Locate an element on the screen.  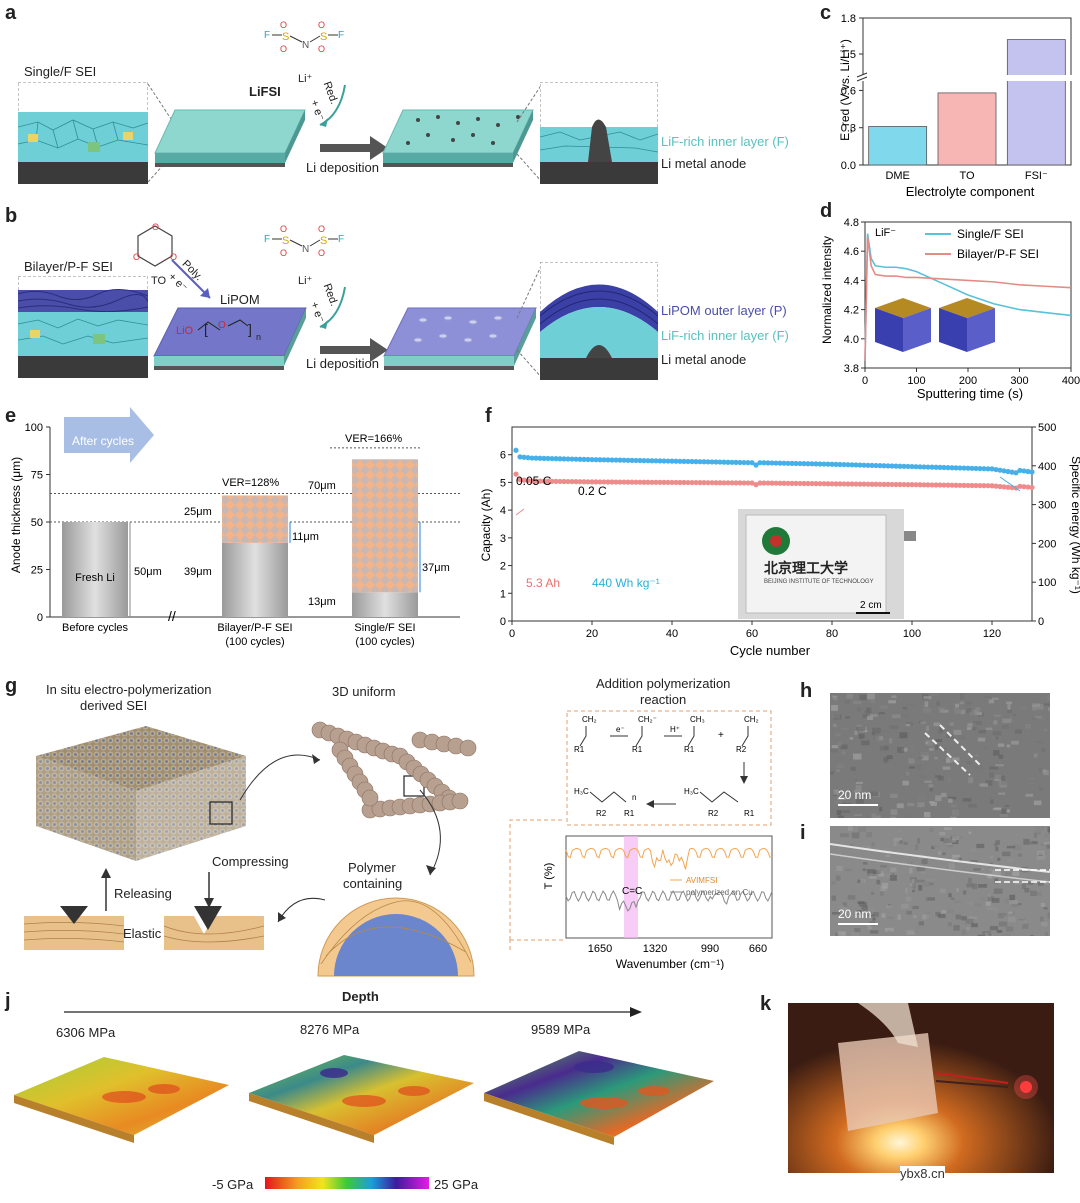
e-cat-2a: Bilayer/P-F SEI is located at coordinates (254, 628).